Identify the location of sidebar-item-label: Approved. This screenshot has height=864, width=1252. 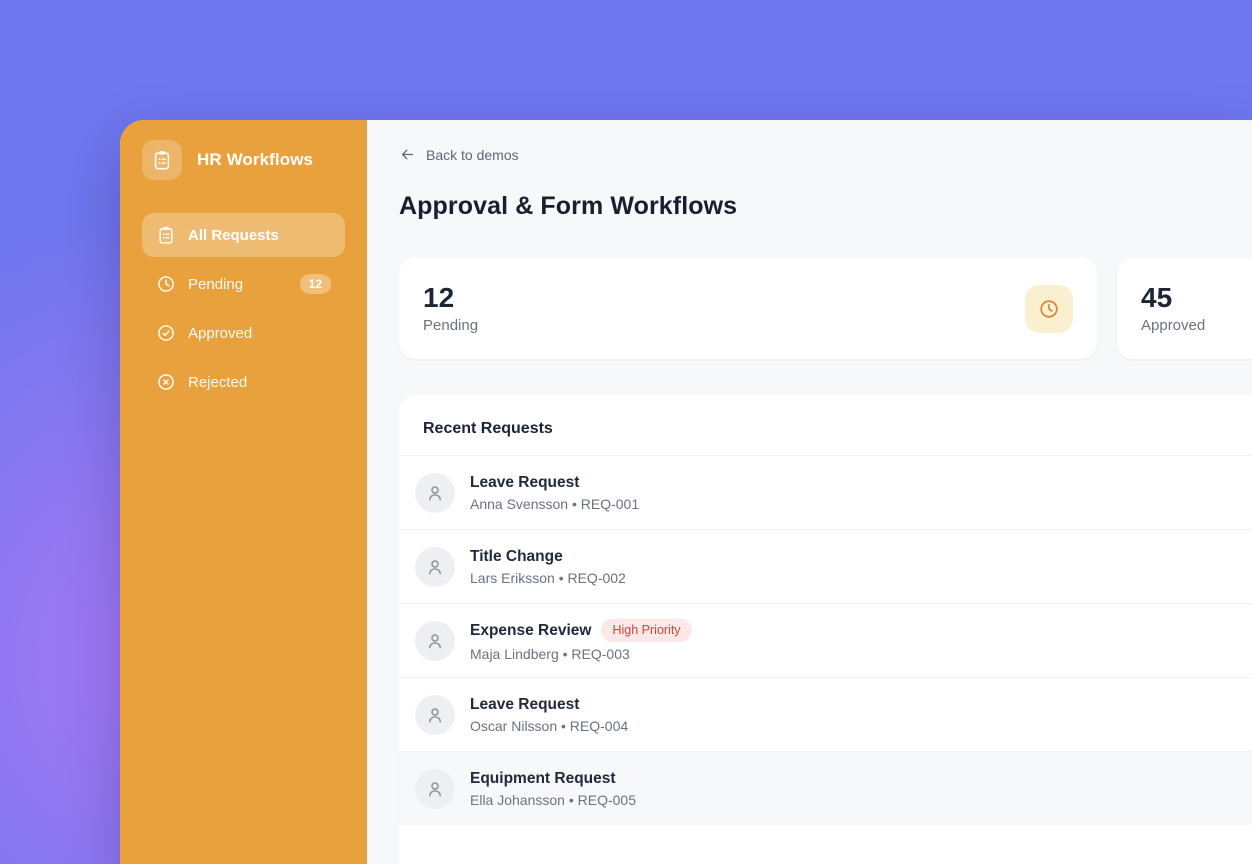
(220, 333).